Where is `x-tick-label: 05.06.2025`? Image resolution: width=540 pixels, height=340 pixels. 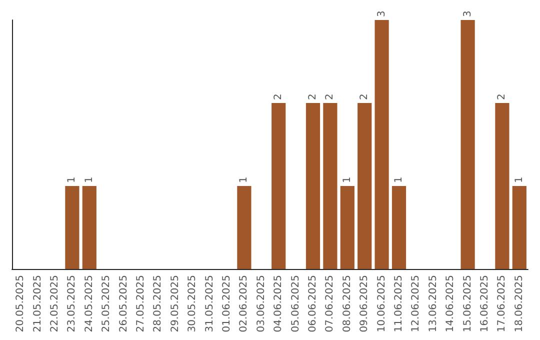
x-tick-label: 05.06.2025 is located at coordinates (296, 303).